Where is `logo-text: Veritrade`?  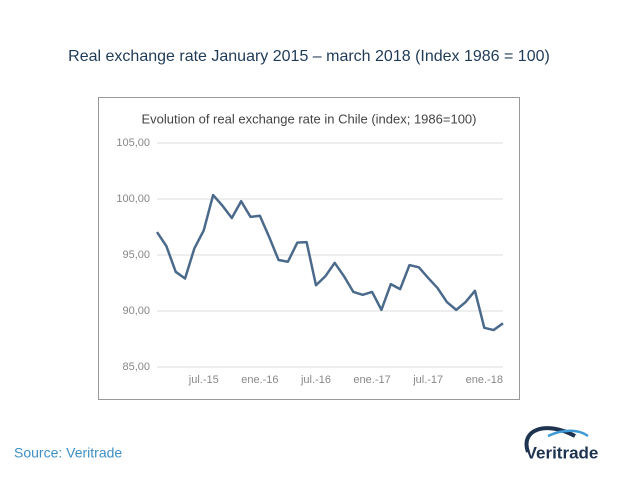 logo-text: Veritrade is located at coordinates (562, 452).